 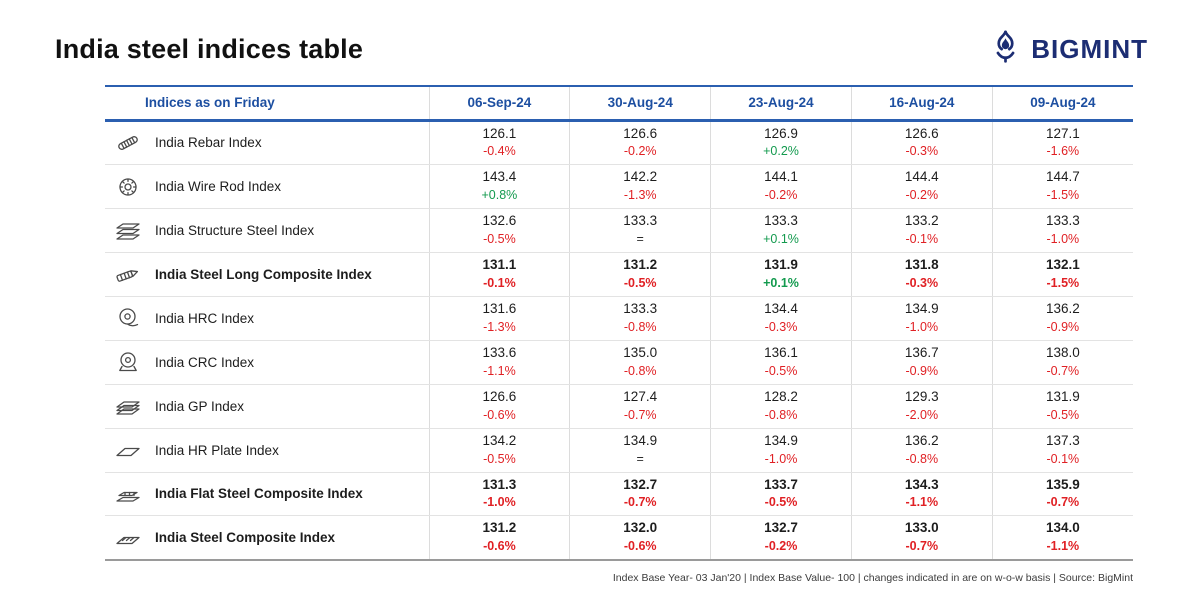 What do you see at coordinates (640, 103) in the screenshot?
I see `header-date: 30-Aug-24` at bounding box center [640, 103].